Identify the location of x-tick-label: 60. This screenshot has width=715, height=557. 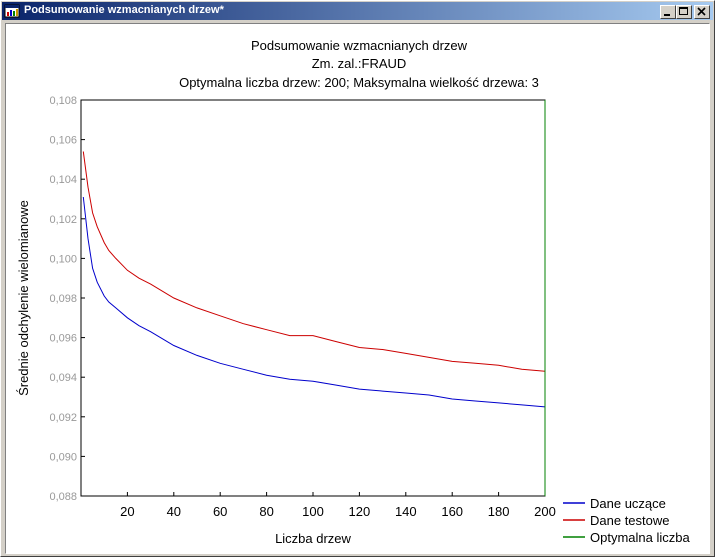
(220, 511).